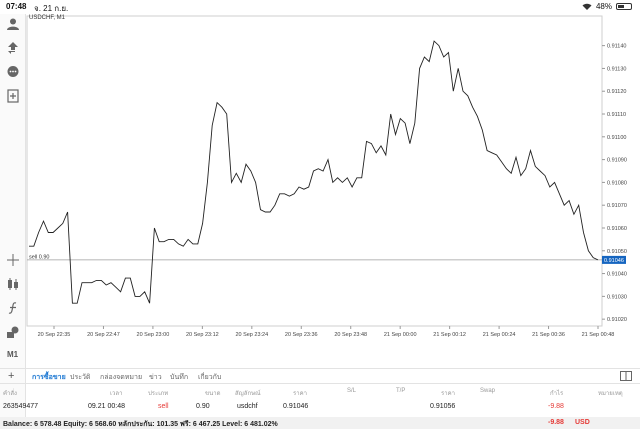 The height and width of the screenshot is (447, 640). What do you see at coordinates (13, 96) in the screenshot?
I see `new-order-icon` at bounding box center [13, 96].